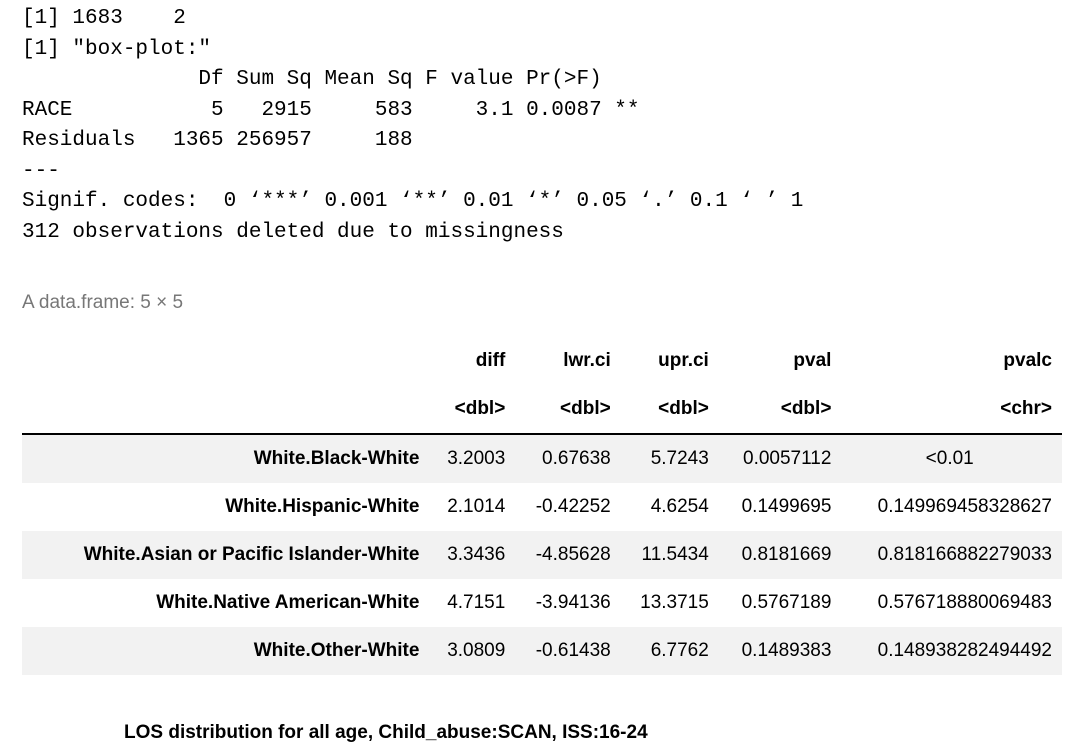 The width and height of the screenshot is (1082, 754). Describe the element at coordinates (964, 650) in the screenshot. I see `cell-pvalc: 0.148938282494492` at that location.